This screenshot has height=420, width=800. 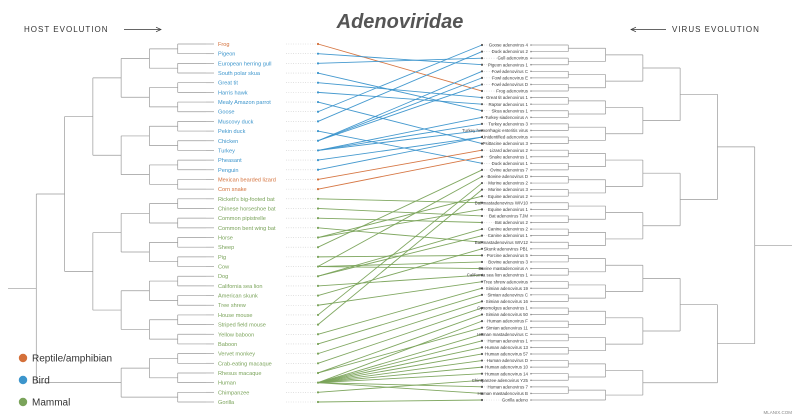 I want to click on host-label: Chinese horseshoe bat, so click(x=247, y=209).